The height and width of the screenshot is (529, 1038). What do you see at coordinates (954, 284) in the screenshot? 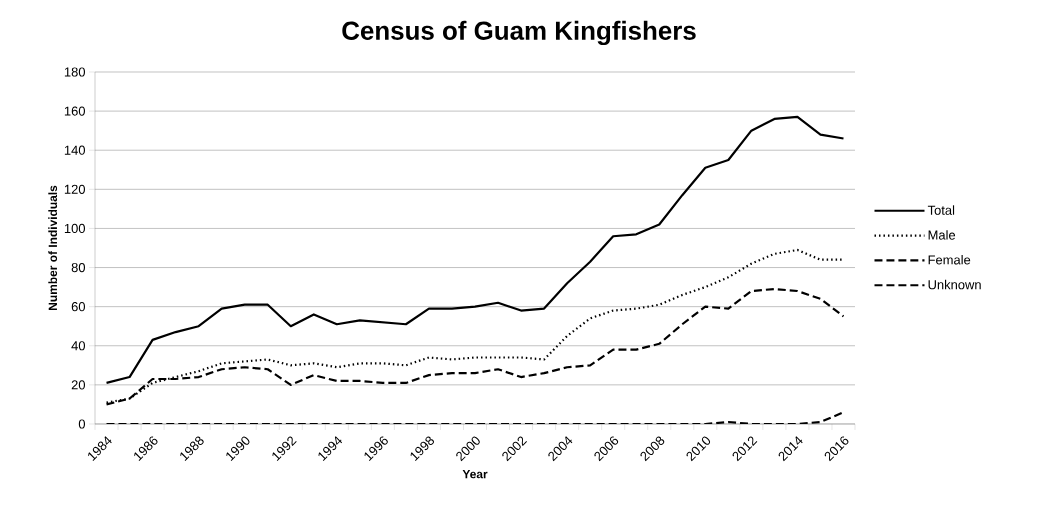
I see `legend-label: Unknown` at bounding box center [954, 284].